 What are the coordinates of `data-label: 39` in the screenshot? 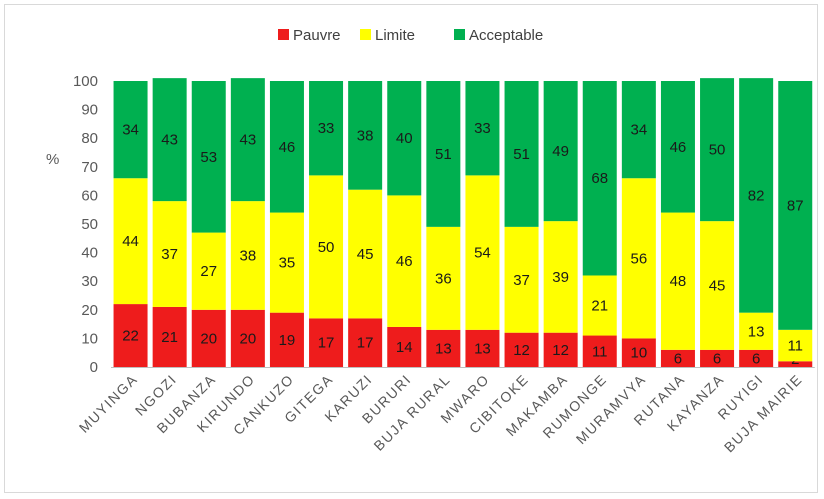 It's located at (560, 277).